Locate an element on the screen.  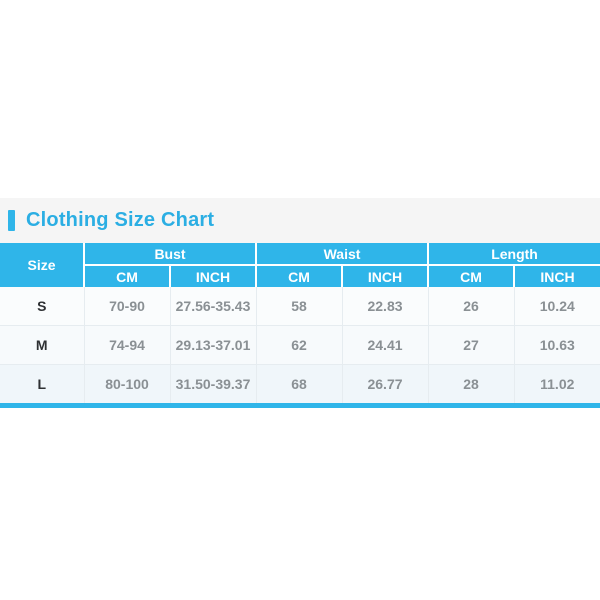
table-bottom-border is located at coordinates (300, 405).